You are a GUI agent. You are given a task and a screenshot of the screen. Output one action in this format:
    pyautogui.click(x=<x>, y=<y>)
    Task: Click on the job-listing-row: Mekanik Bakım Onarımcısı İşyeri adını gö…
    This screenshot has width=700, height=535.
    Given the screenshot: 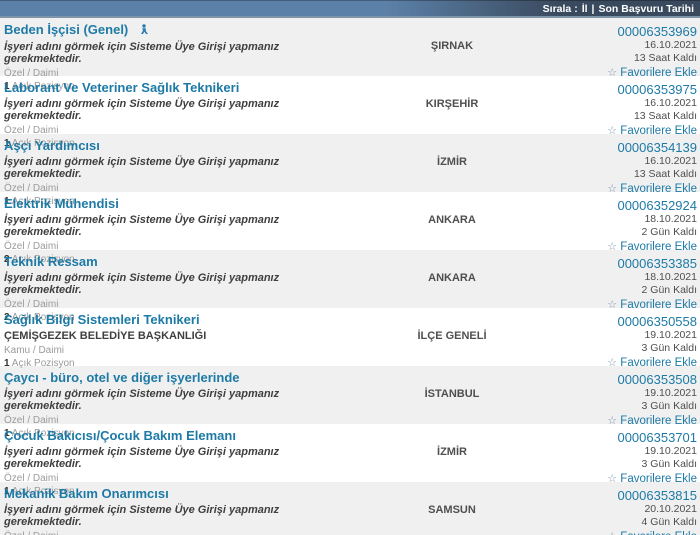 What is the action you would take?
    pyautogui.click(x=350, y=508)
    